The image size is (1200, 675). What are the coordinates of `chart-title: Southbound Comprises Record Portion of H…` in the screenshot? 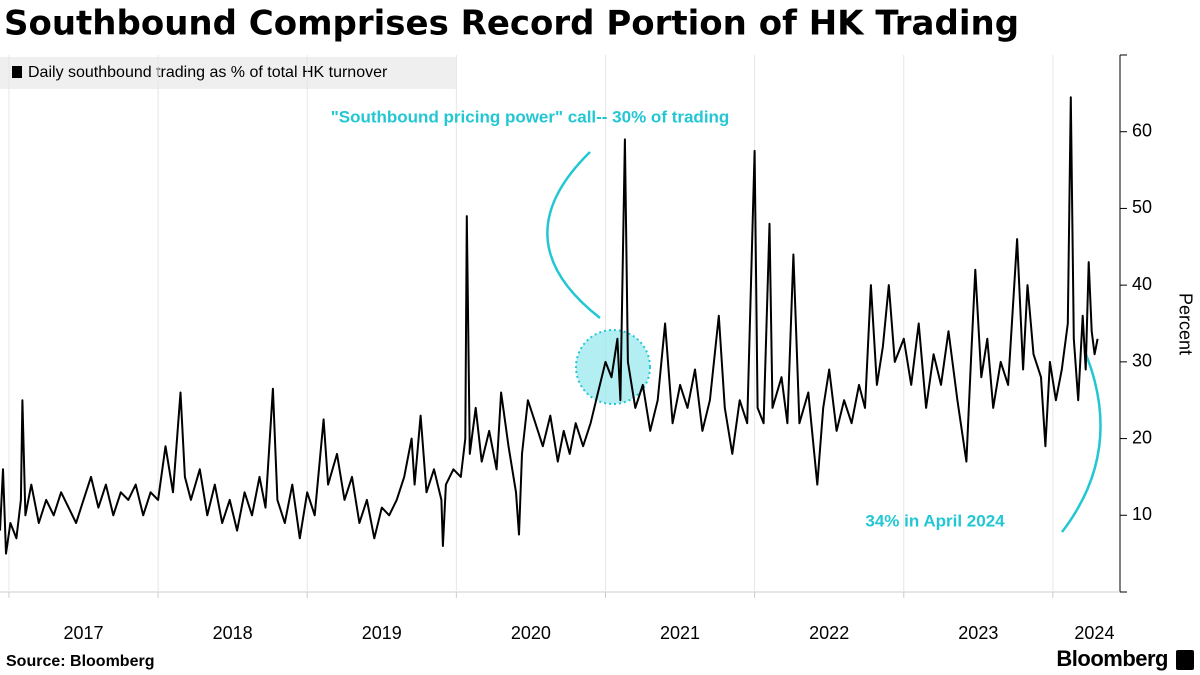 It's located at (511, 24).